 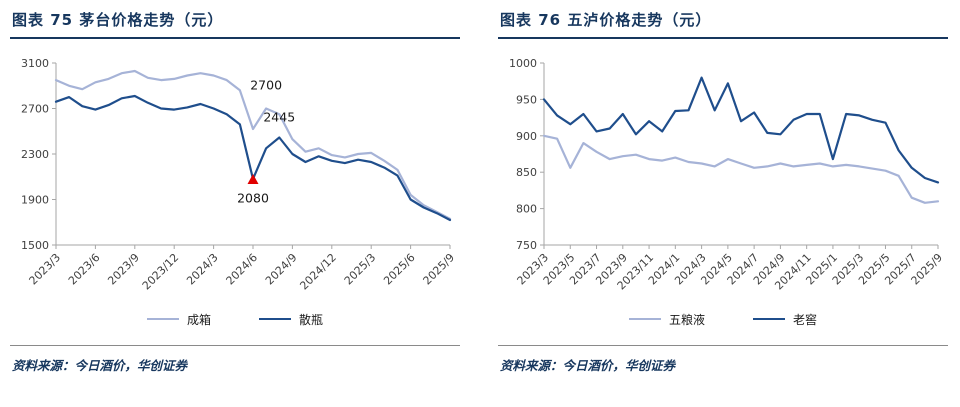 I want to click on svg-text: 2024/12, so click(x=318, y=272).